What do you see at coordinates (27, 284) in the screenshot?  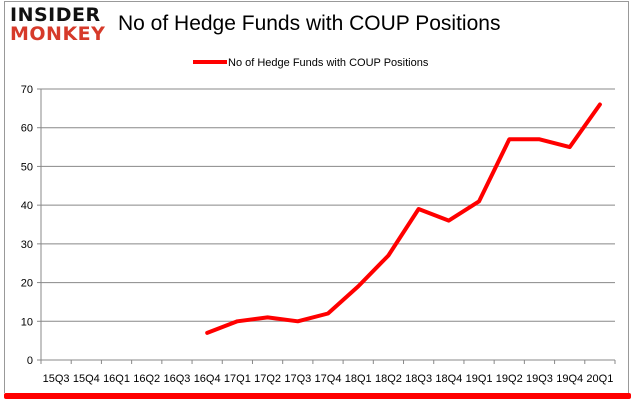 I see `y-tick-label: 20` at bounding box center [27, 284].